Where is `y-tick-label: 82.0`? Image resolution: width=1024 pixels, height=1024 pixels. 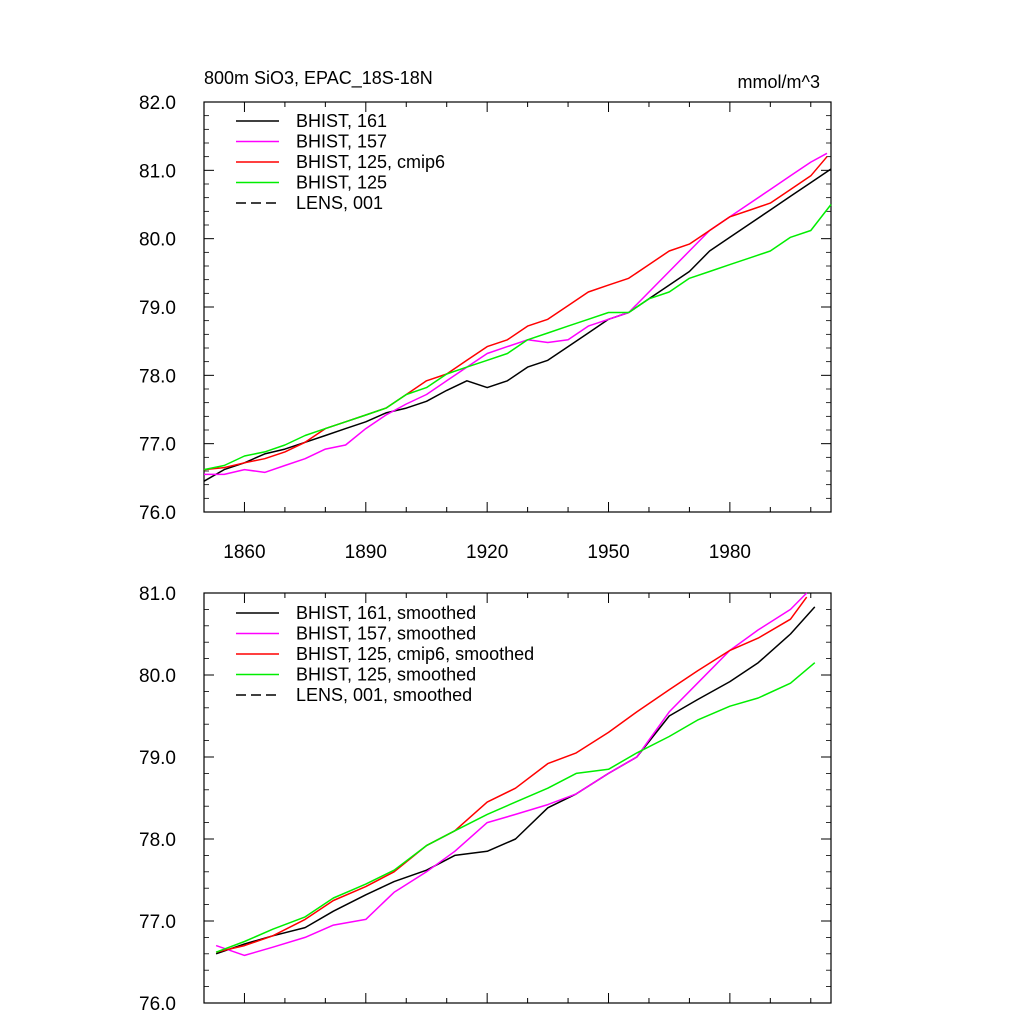 y-tick-label: 82.0 is located at coordinates (157, 103).